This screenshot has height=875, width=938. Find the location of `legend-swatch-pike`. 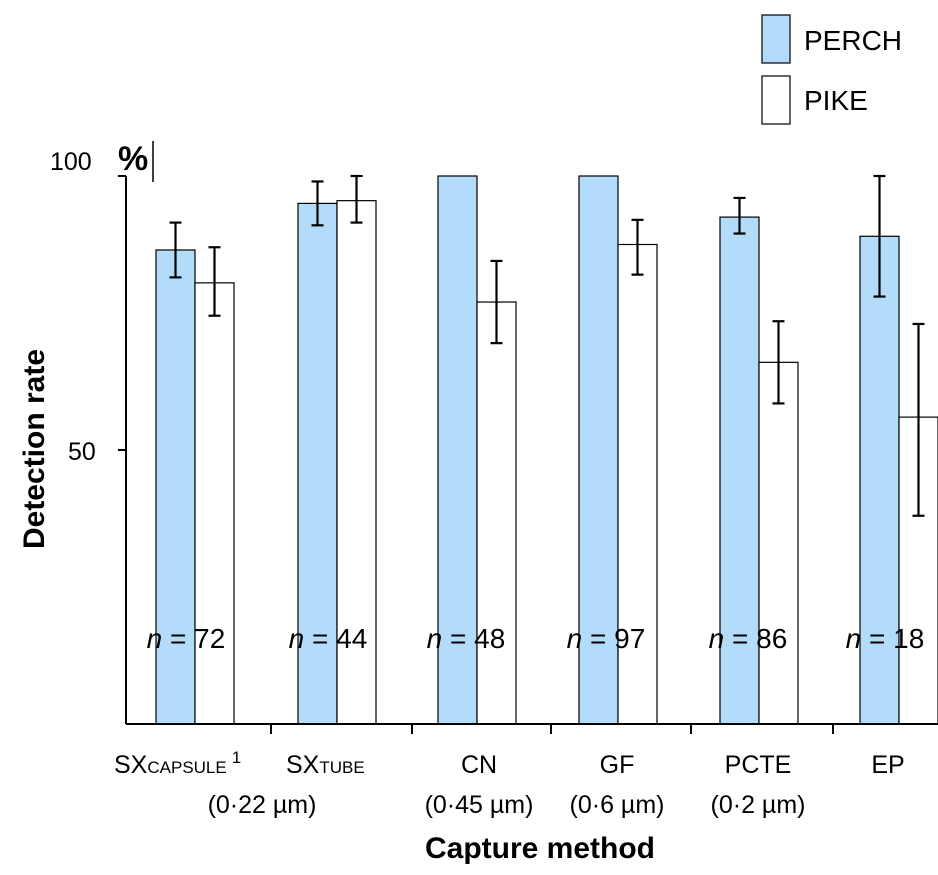

legend-swatch-pike is located at coordinates (776, 100).